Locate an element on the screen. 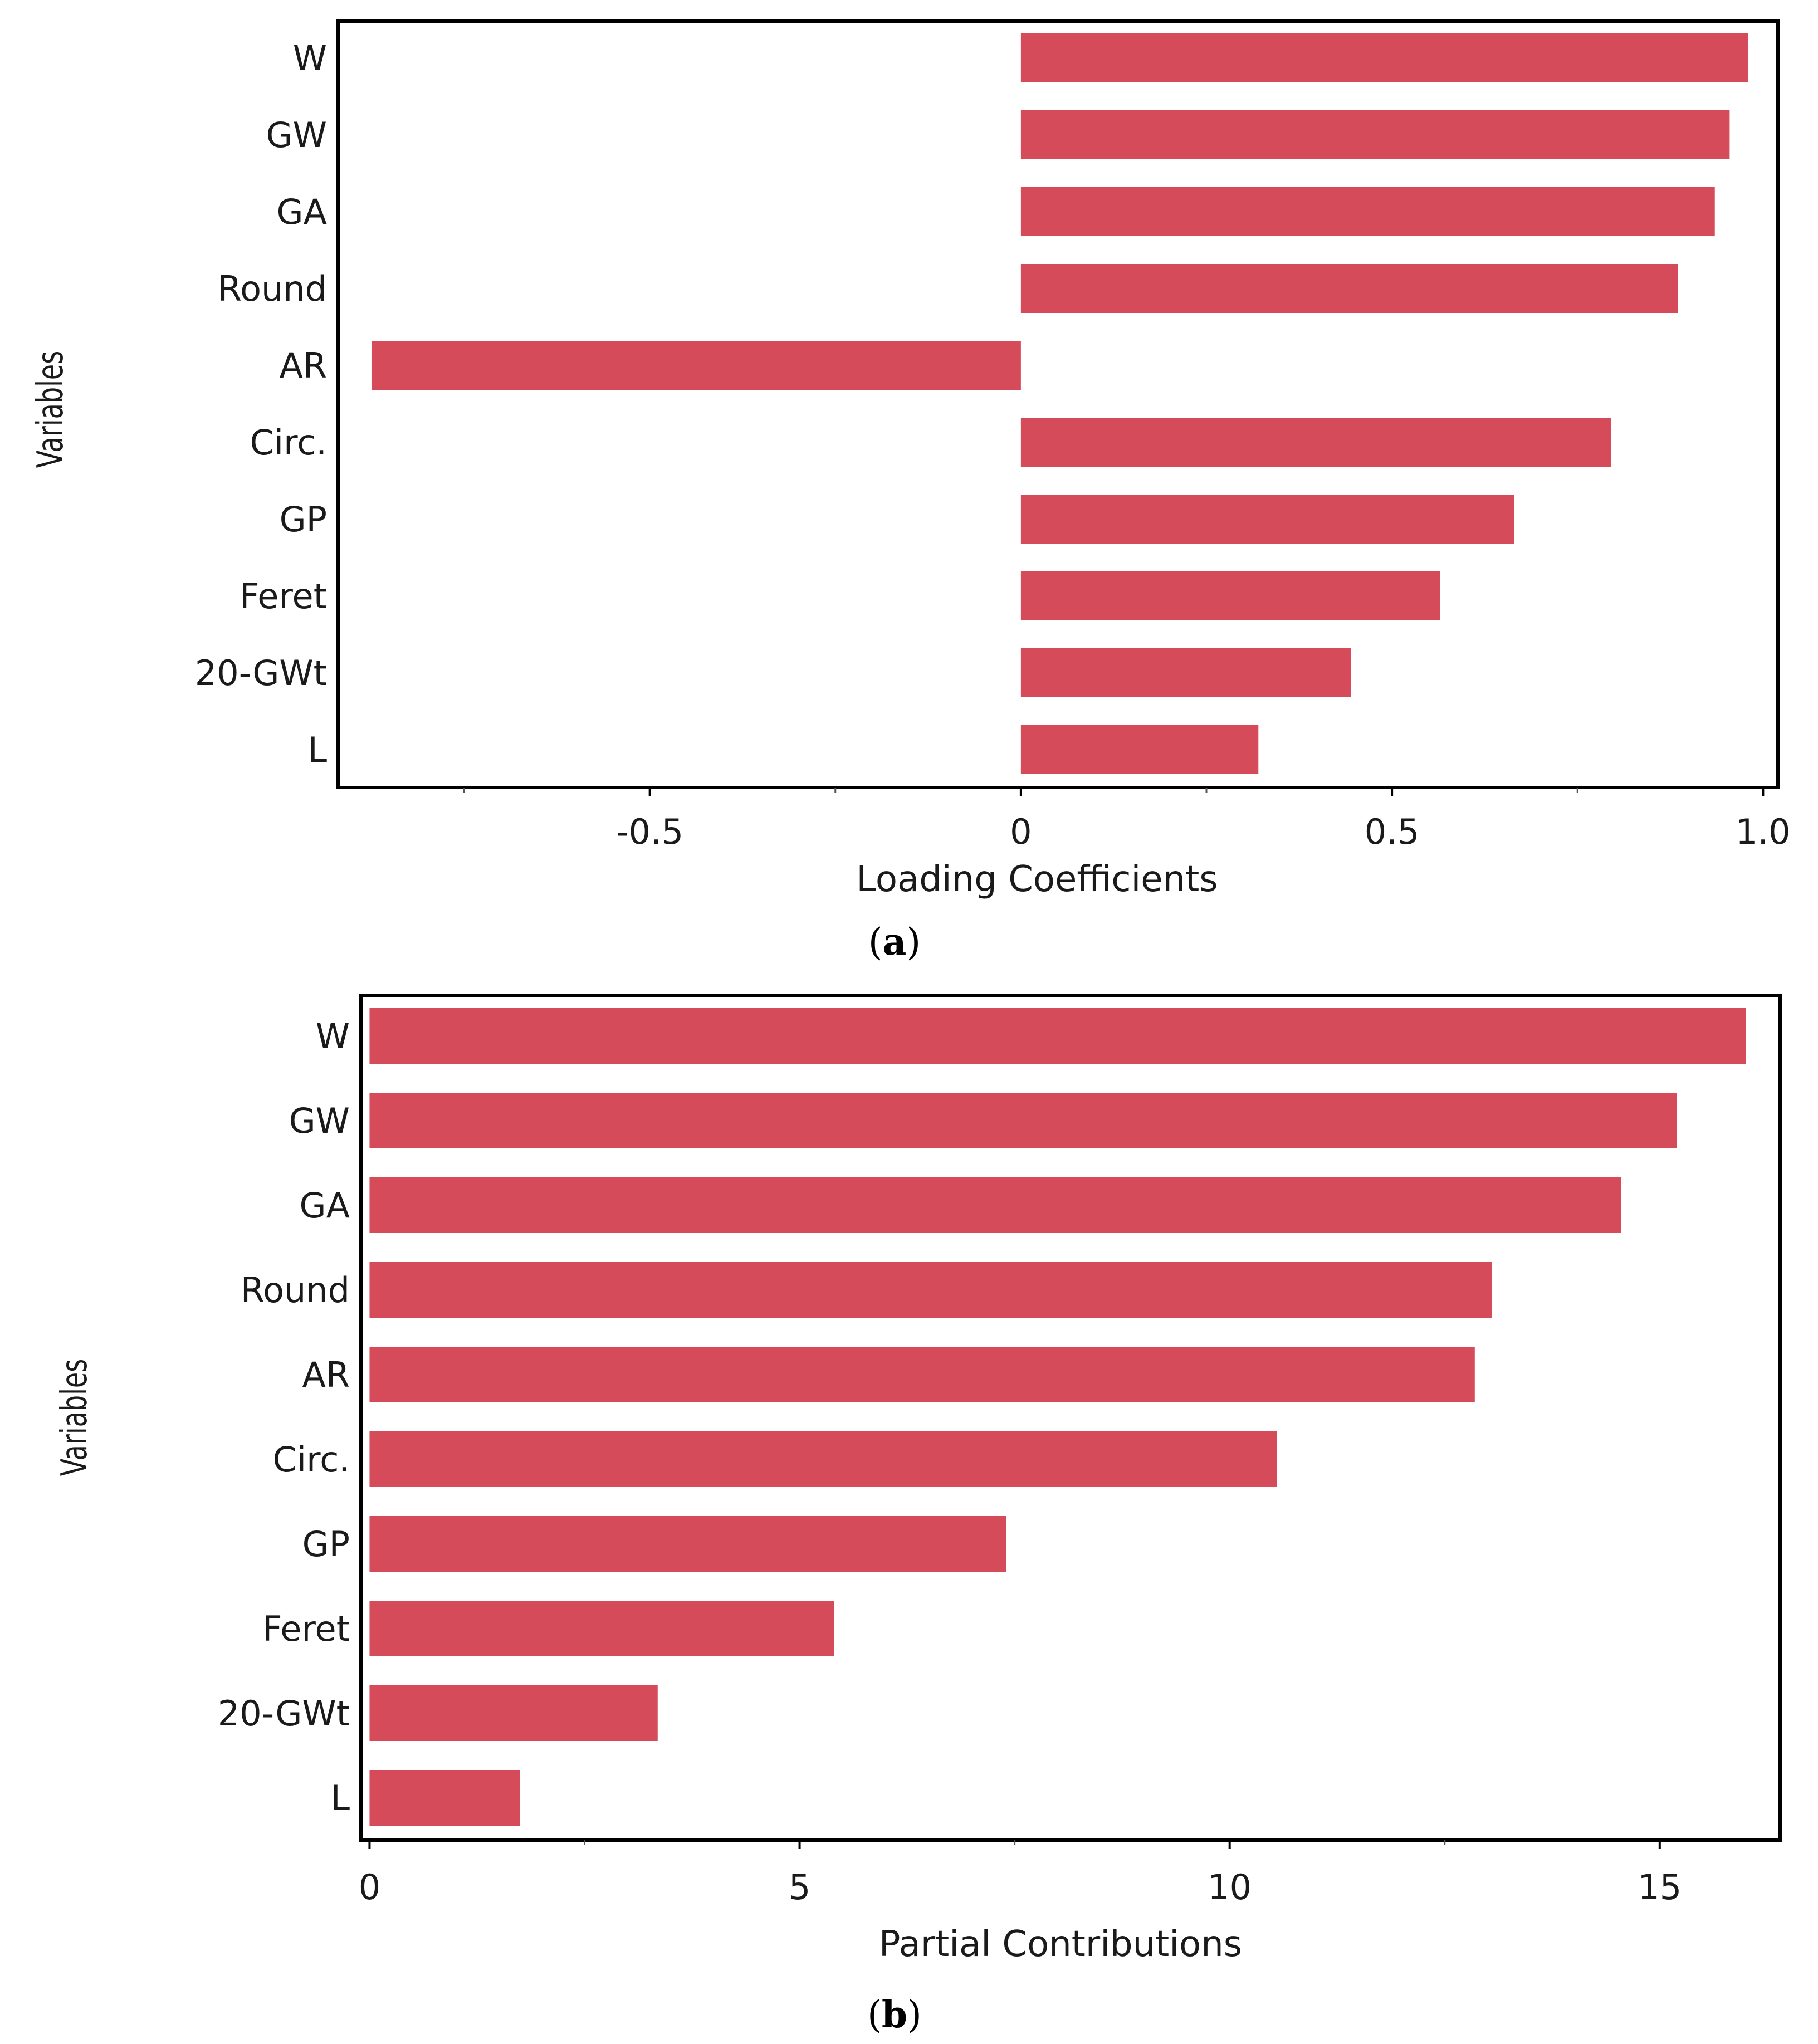  chart-b-variable-label: AR is located at coordinates (326, 1374).